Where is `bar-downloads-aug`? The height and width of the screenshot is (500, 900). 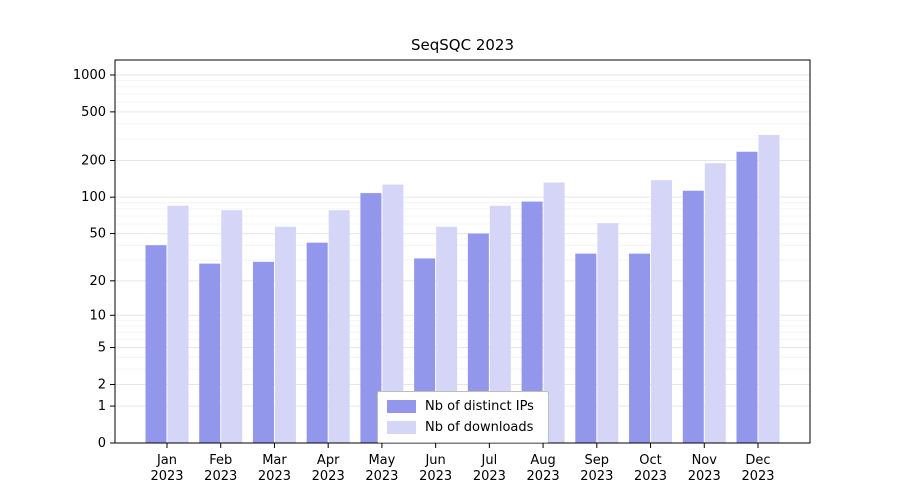 bar-downloads-aug is located at coordinates (554, 312).